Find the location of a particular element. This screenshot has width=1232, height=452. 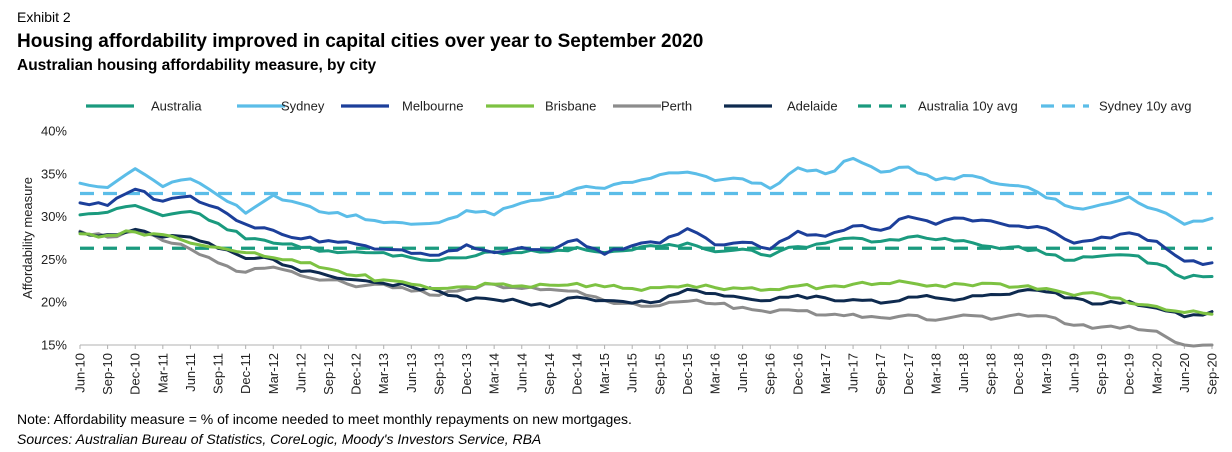

x-tick-label: Mar-12 is located at coordinates (273, 373).